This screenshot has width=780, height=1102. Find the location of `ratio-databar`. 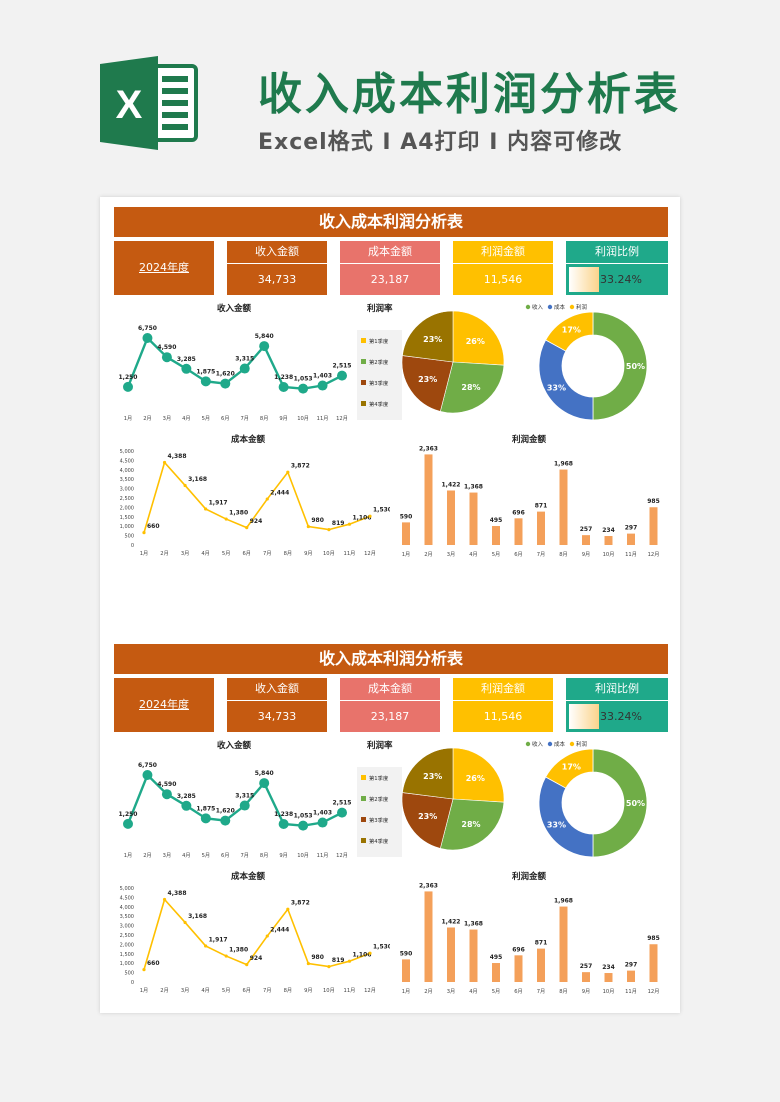

ratio-databar is located at coordinates (584, 279).